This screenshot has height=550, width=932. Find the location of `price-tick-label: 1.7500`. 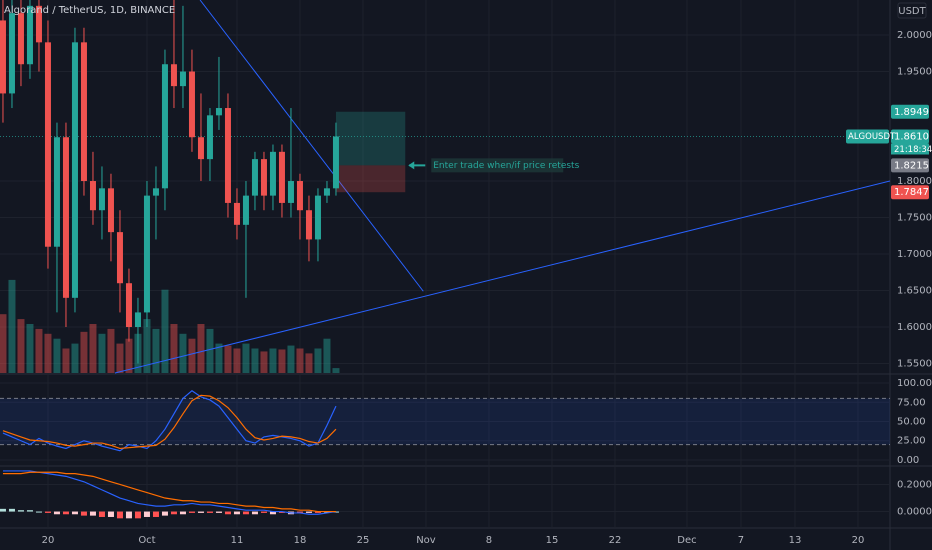

price-tick-label: 1.7500 is located at coordinates (914, 218).